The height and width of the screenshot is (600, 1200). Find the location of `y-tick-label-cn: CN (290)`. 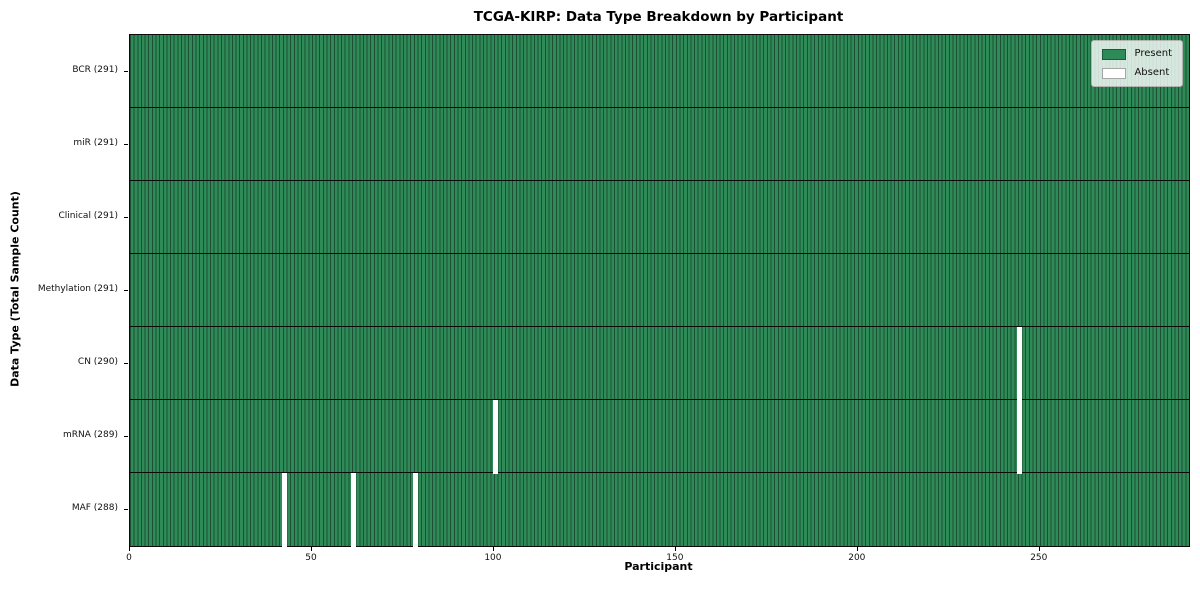

y-tick-label-cn: CN (290) is located at coordinates (97, 362).